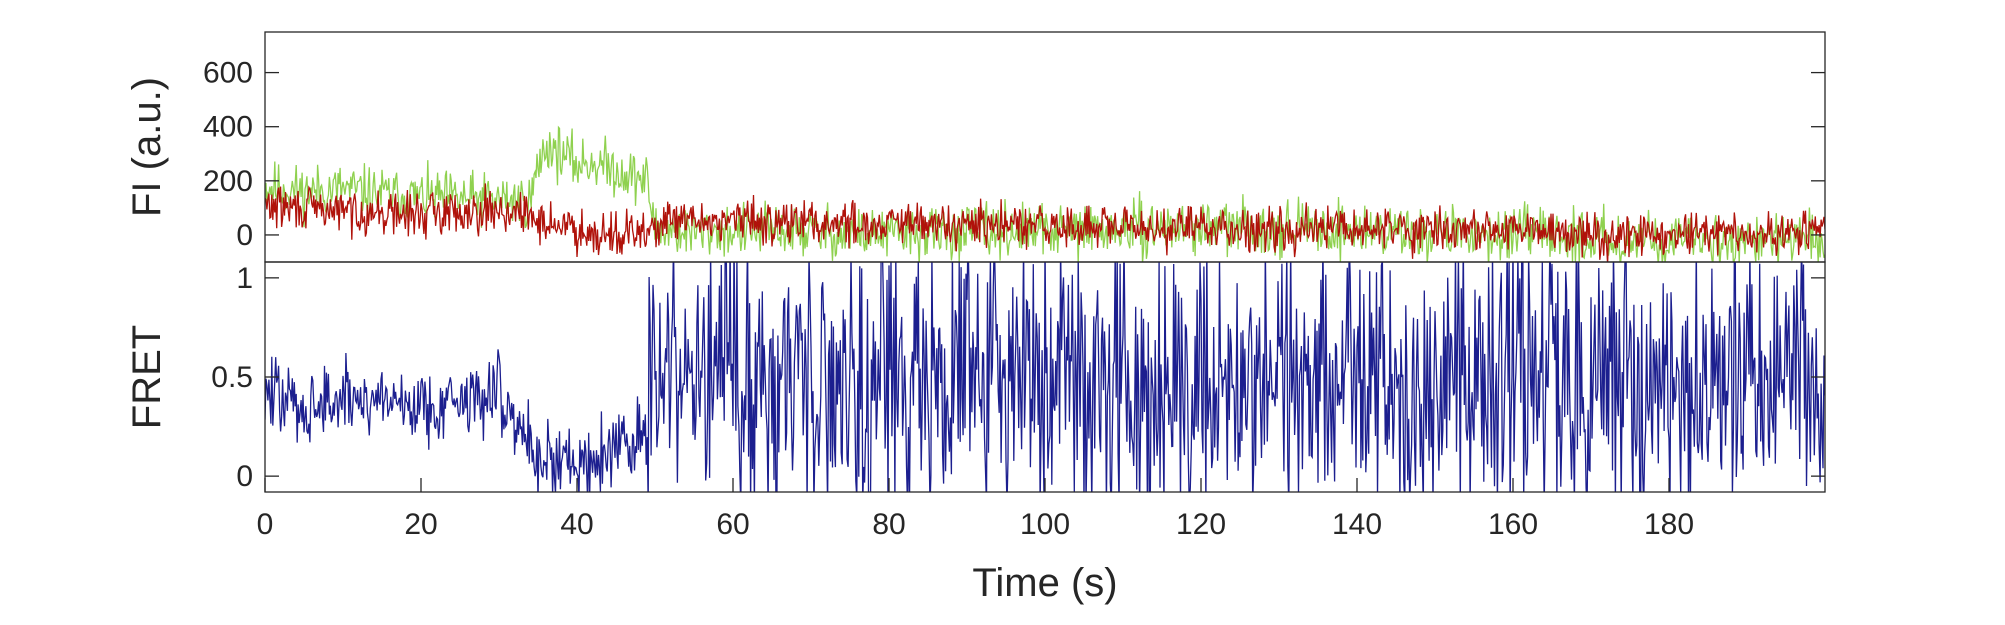 This screenshot has width=2005, height=625. Describe the element at coordinates (1045, 222) in the screenshot. I see `acceptor-trace` at that location.